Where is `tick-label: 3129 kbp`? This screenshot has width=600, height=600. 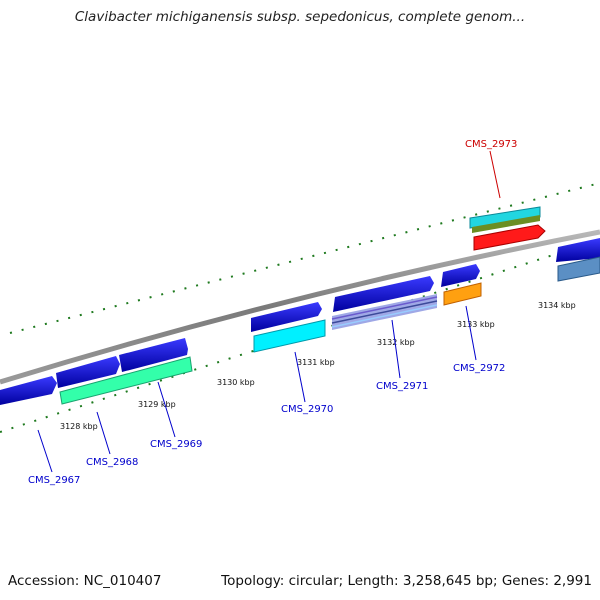
tick-label: 3129 kbp is located at coordinates (157, 404).